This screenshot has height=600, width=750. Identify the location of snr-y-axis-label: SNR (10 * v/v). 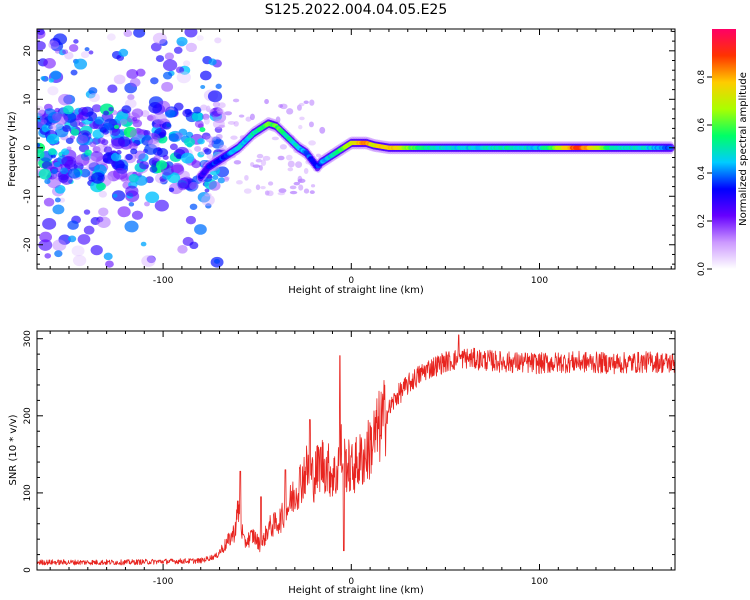
(13, 449).